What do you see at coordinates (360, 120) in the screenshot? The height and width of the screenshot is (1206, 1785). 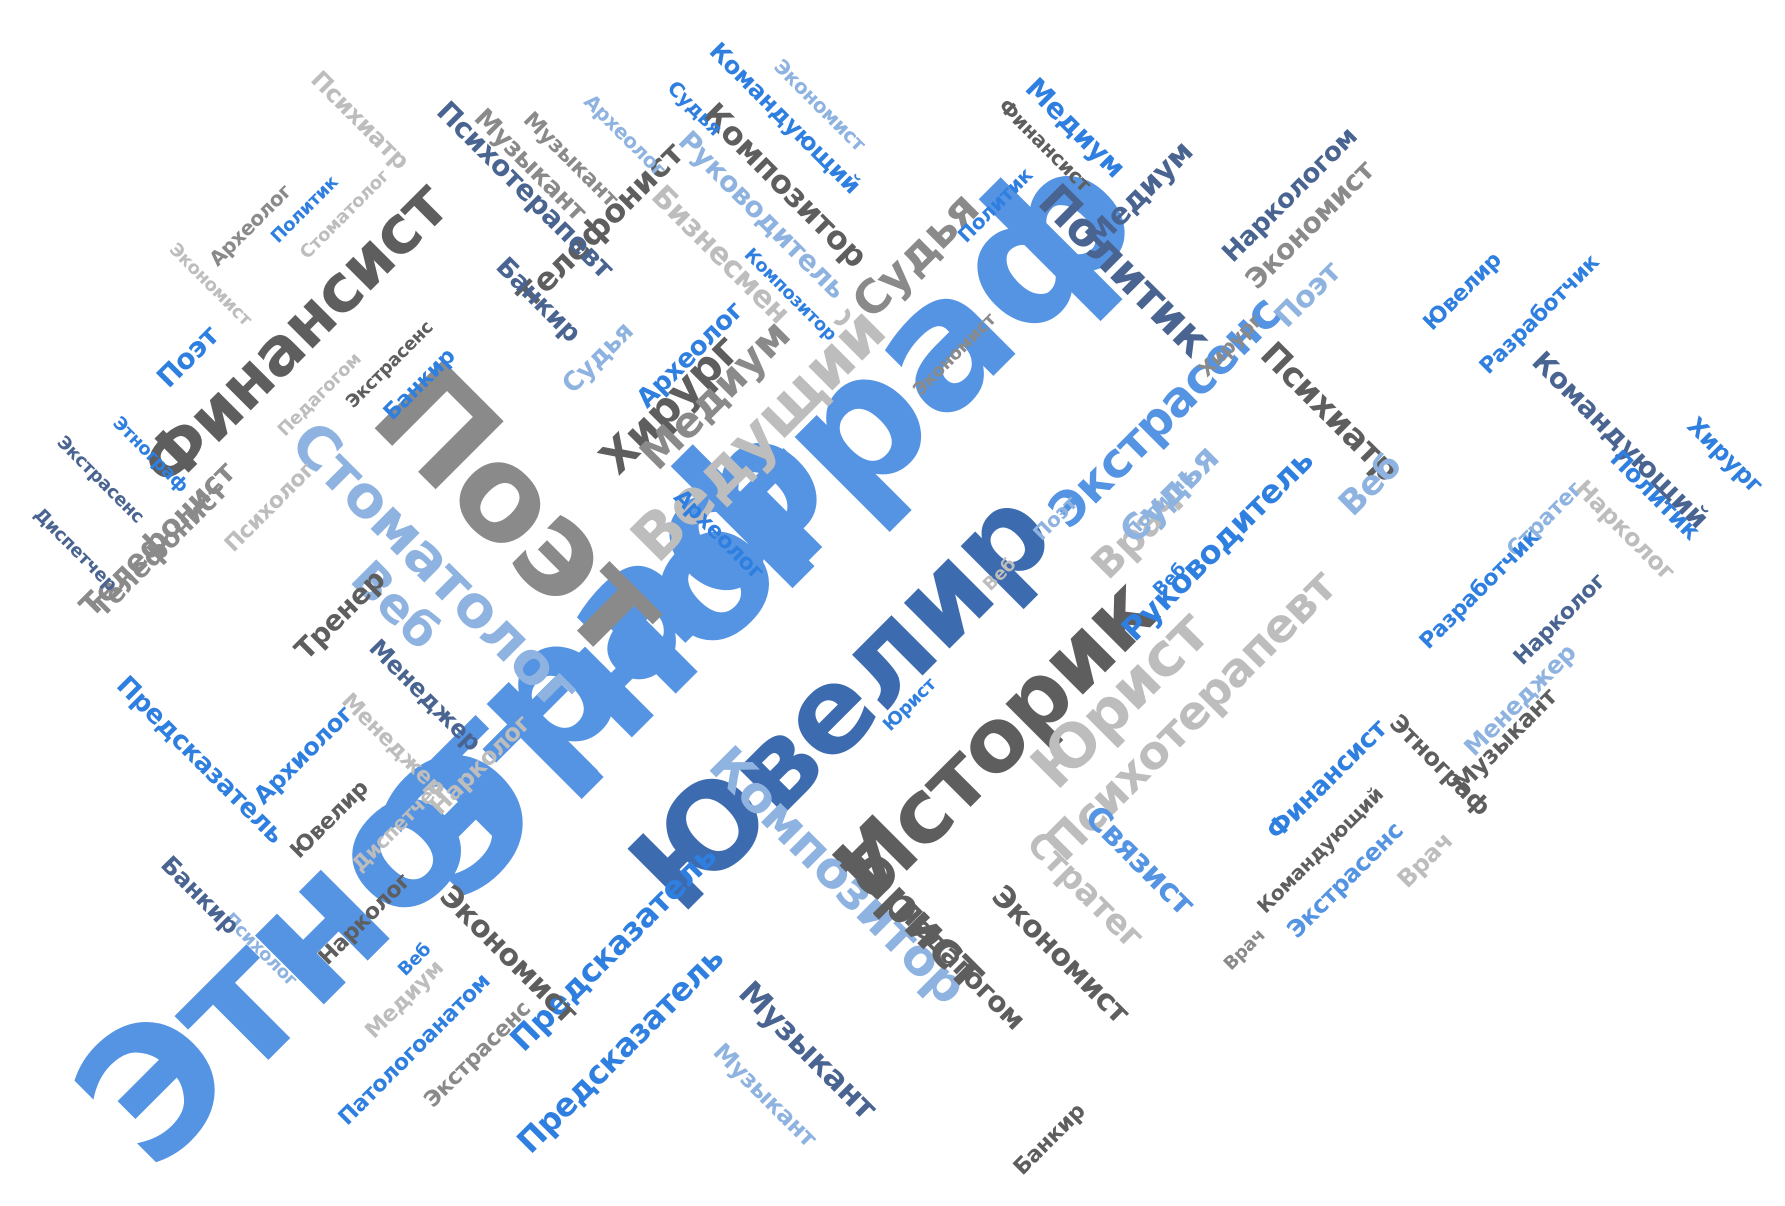 I see `cloud-word: Психиатр` at bounding box center [360, 120].